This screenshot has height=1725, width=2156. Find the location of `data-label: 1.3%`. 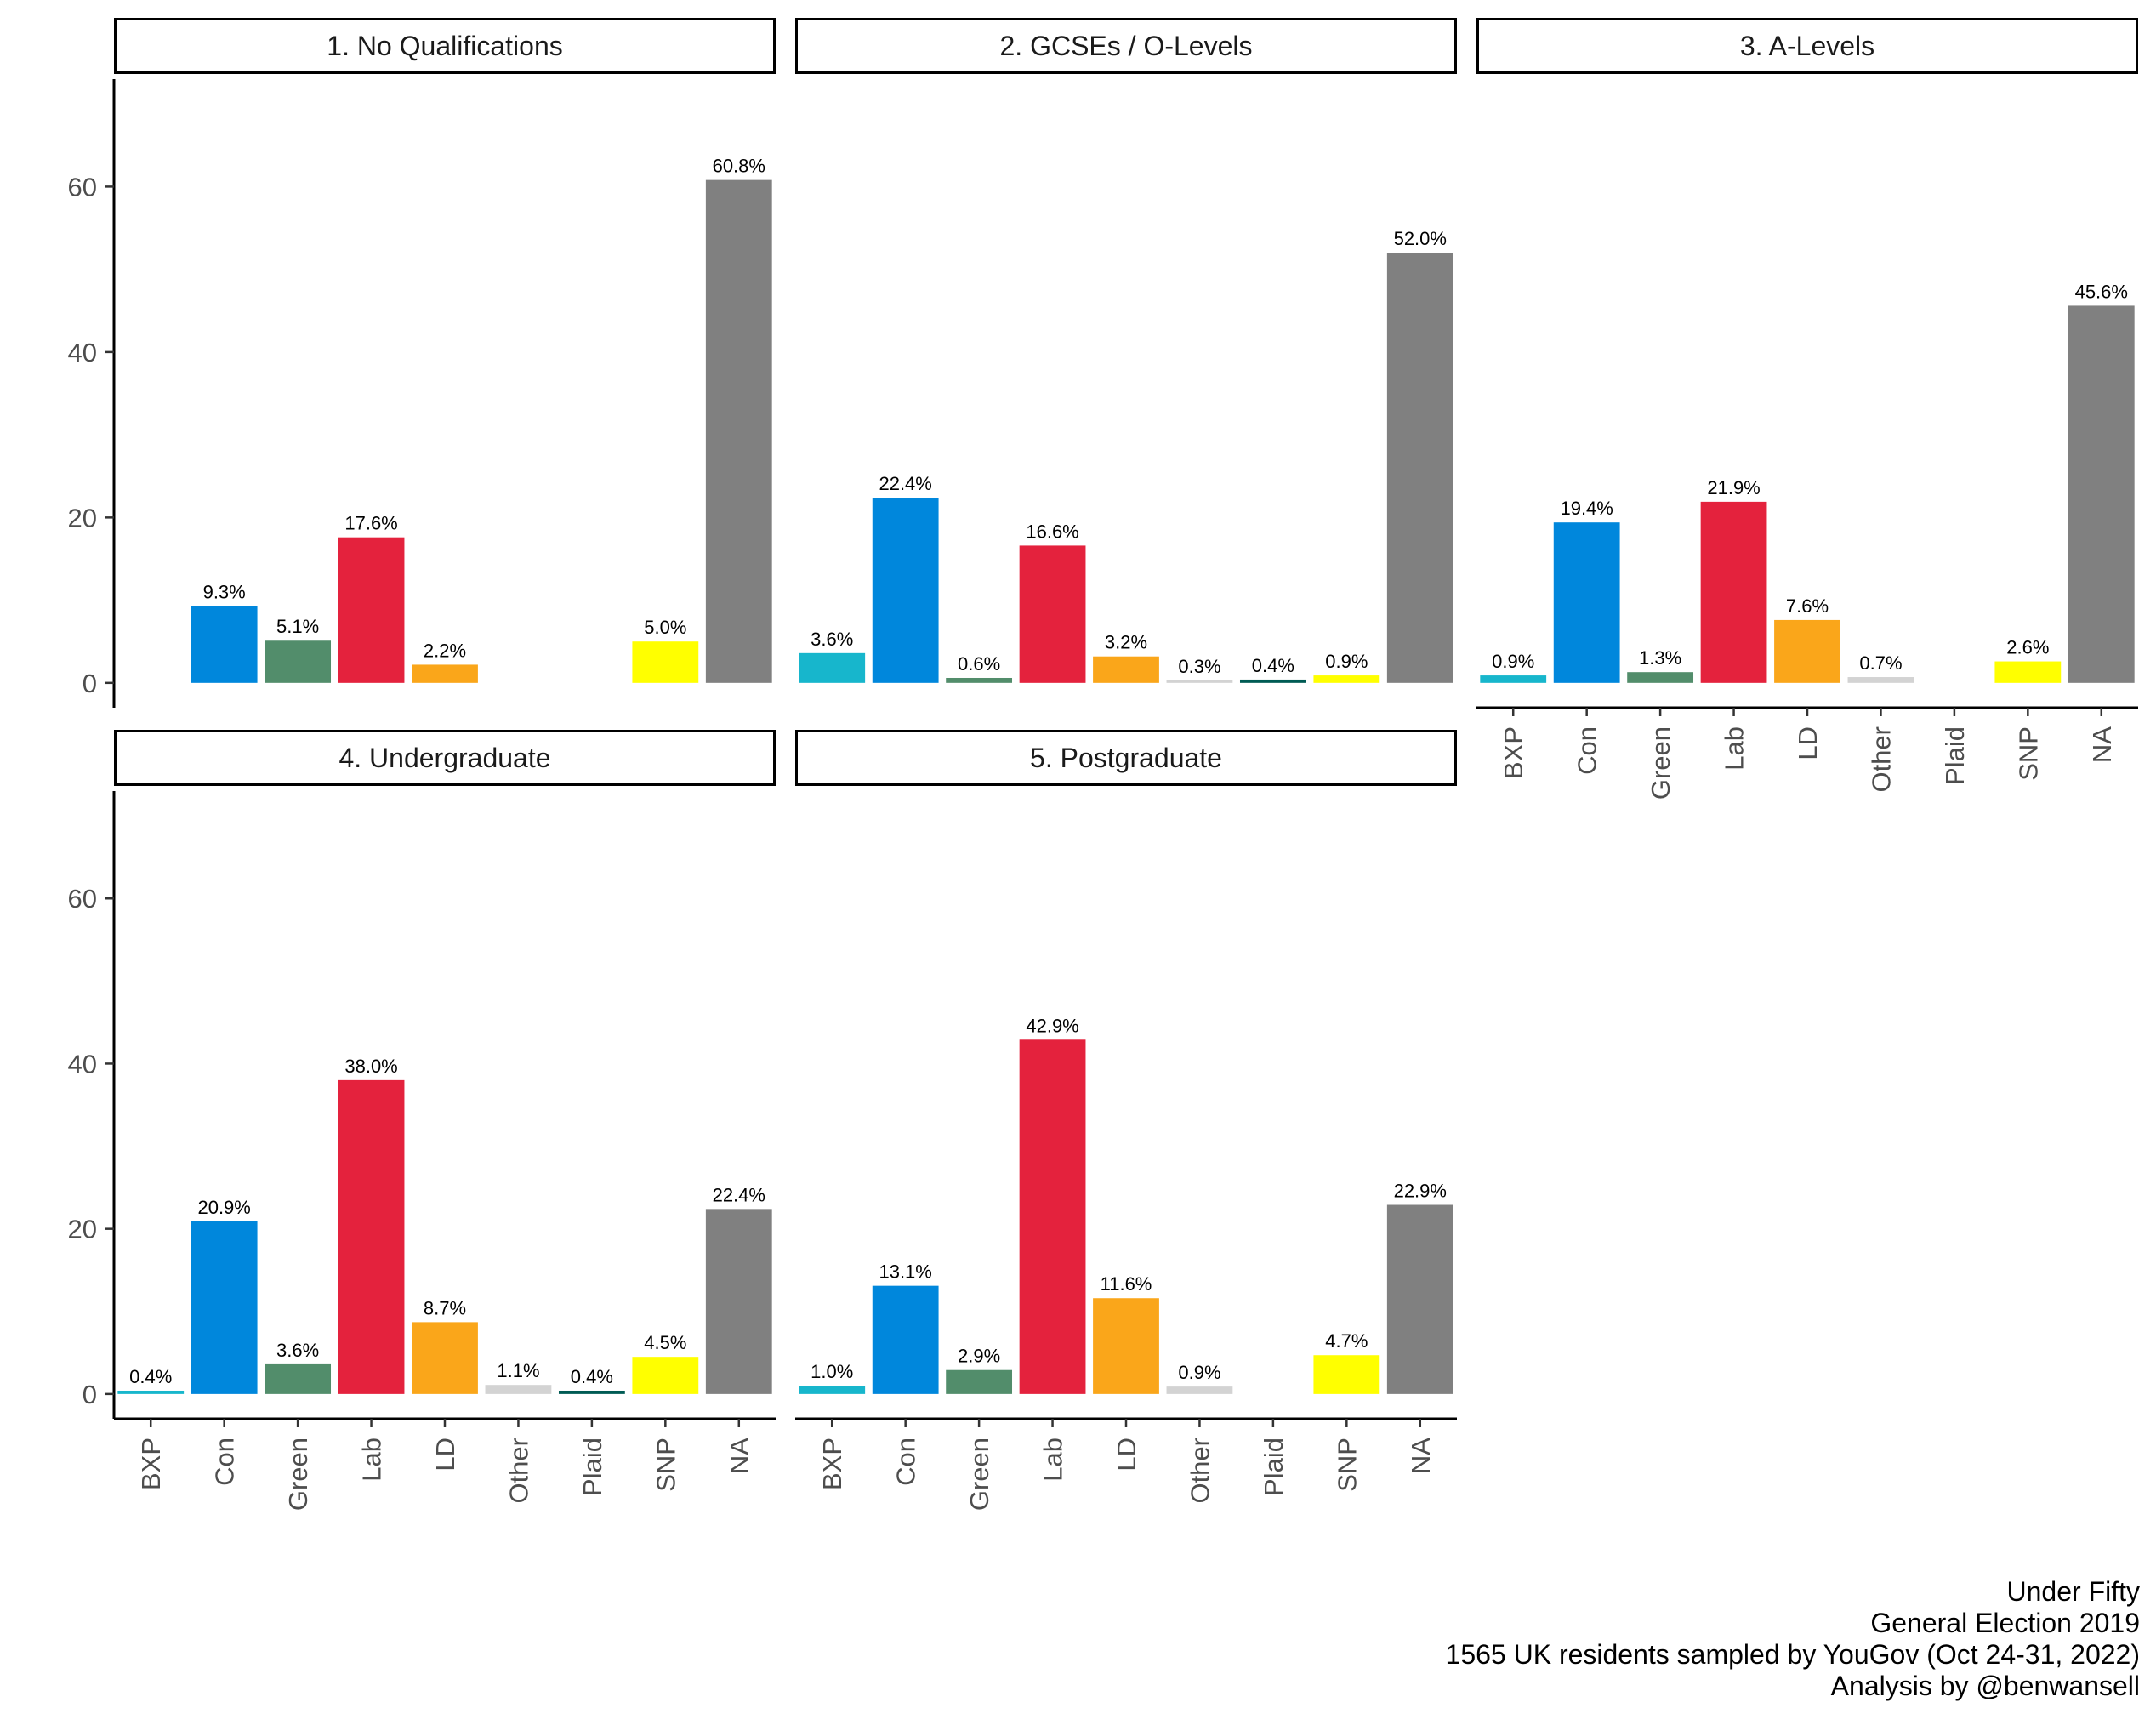

data-label: 1.3% is located at coordinates (1660, 658).